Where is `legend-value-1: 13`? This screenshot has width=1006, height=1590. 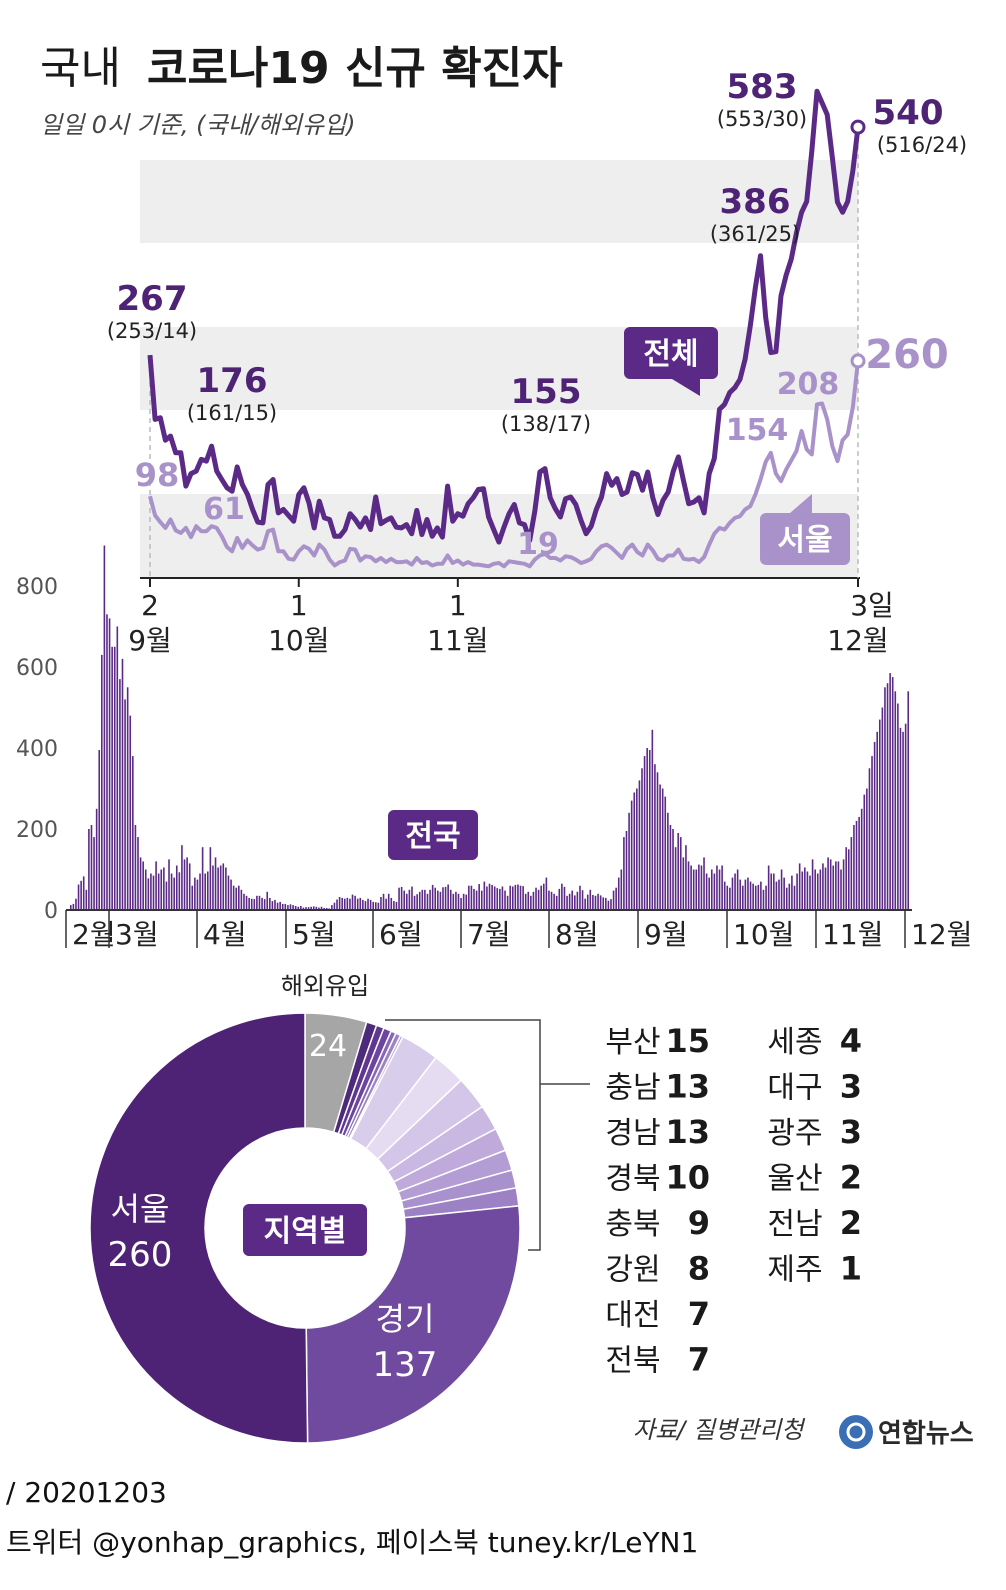
legend-value-1: 13 is located at coordinates (687, 1087).